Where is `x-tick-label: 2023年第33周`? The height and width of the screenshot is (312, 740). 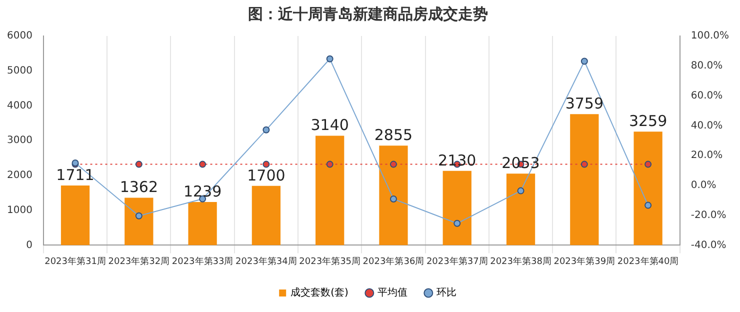 x-tick-label: 2023年第33周 is located at coordinates (203, 261).